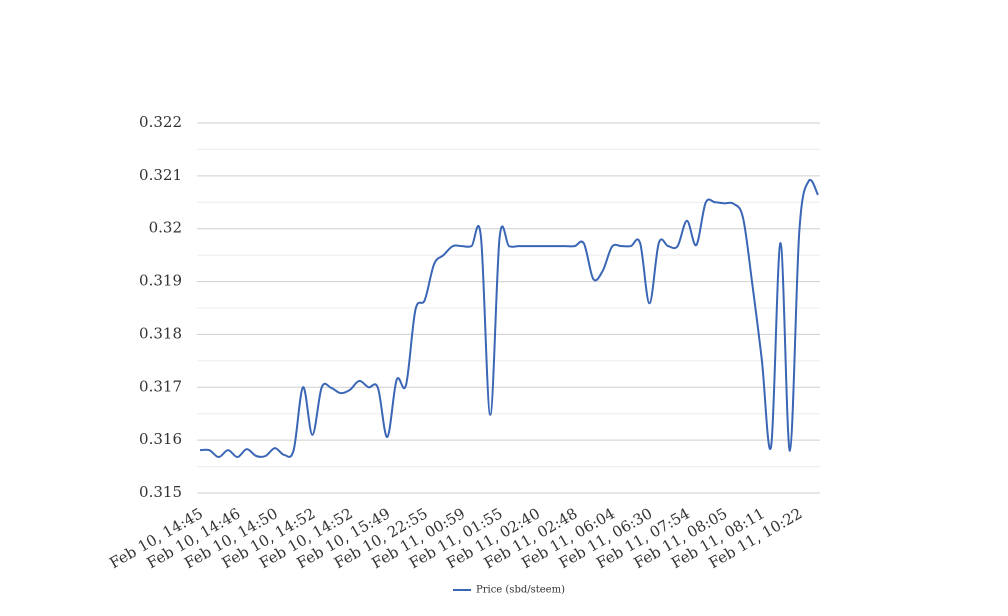 The height and width of the screenshot is (616, 1008). Describe the element at coordinates (160, 386) in the screenshot. I see `y-tick-label: 0.317` at that location.